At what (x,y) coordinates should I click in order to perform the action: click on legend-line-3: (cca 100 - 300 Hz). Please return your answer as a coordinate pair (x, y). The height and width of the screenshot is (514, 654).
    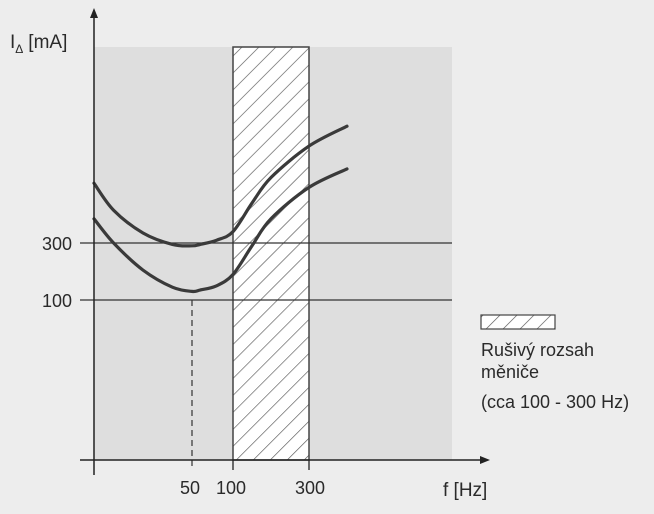
    Looking at the image, I should click on (555, 402).